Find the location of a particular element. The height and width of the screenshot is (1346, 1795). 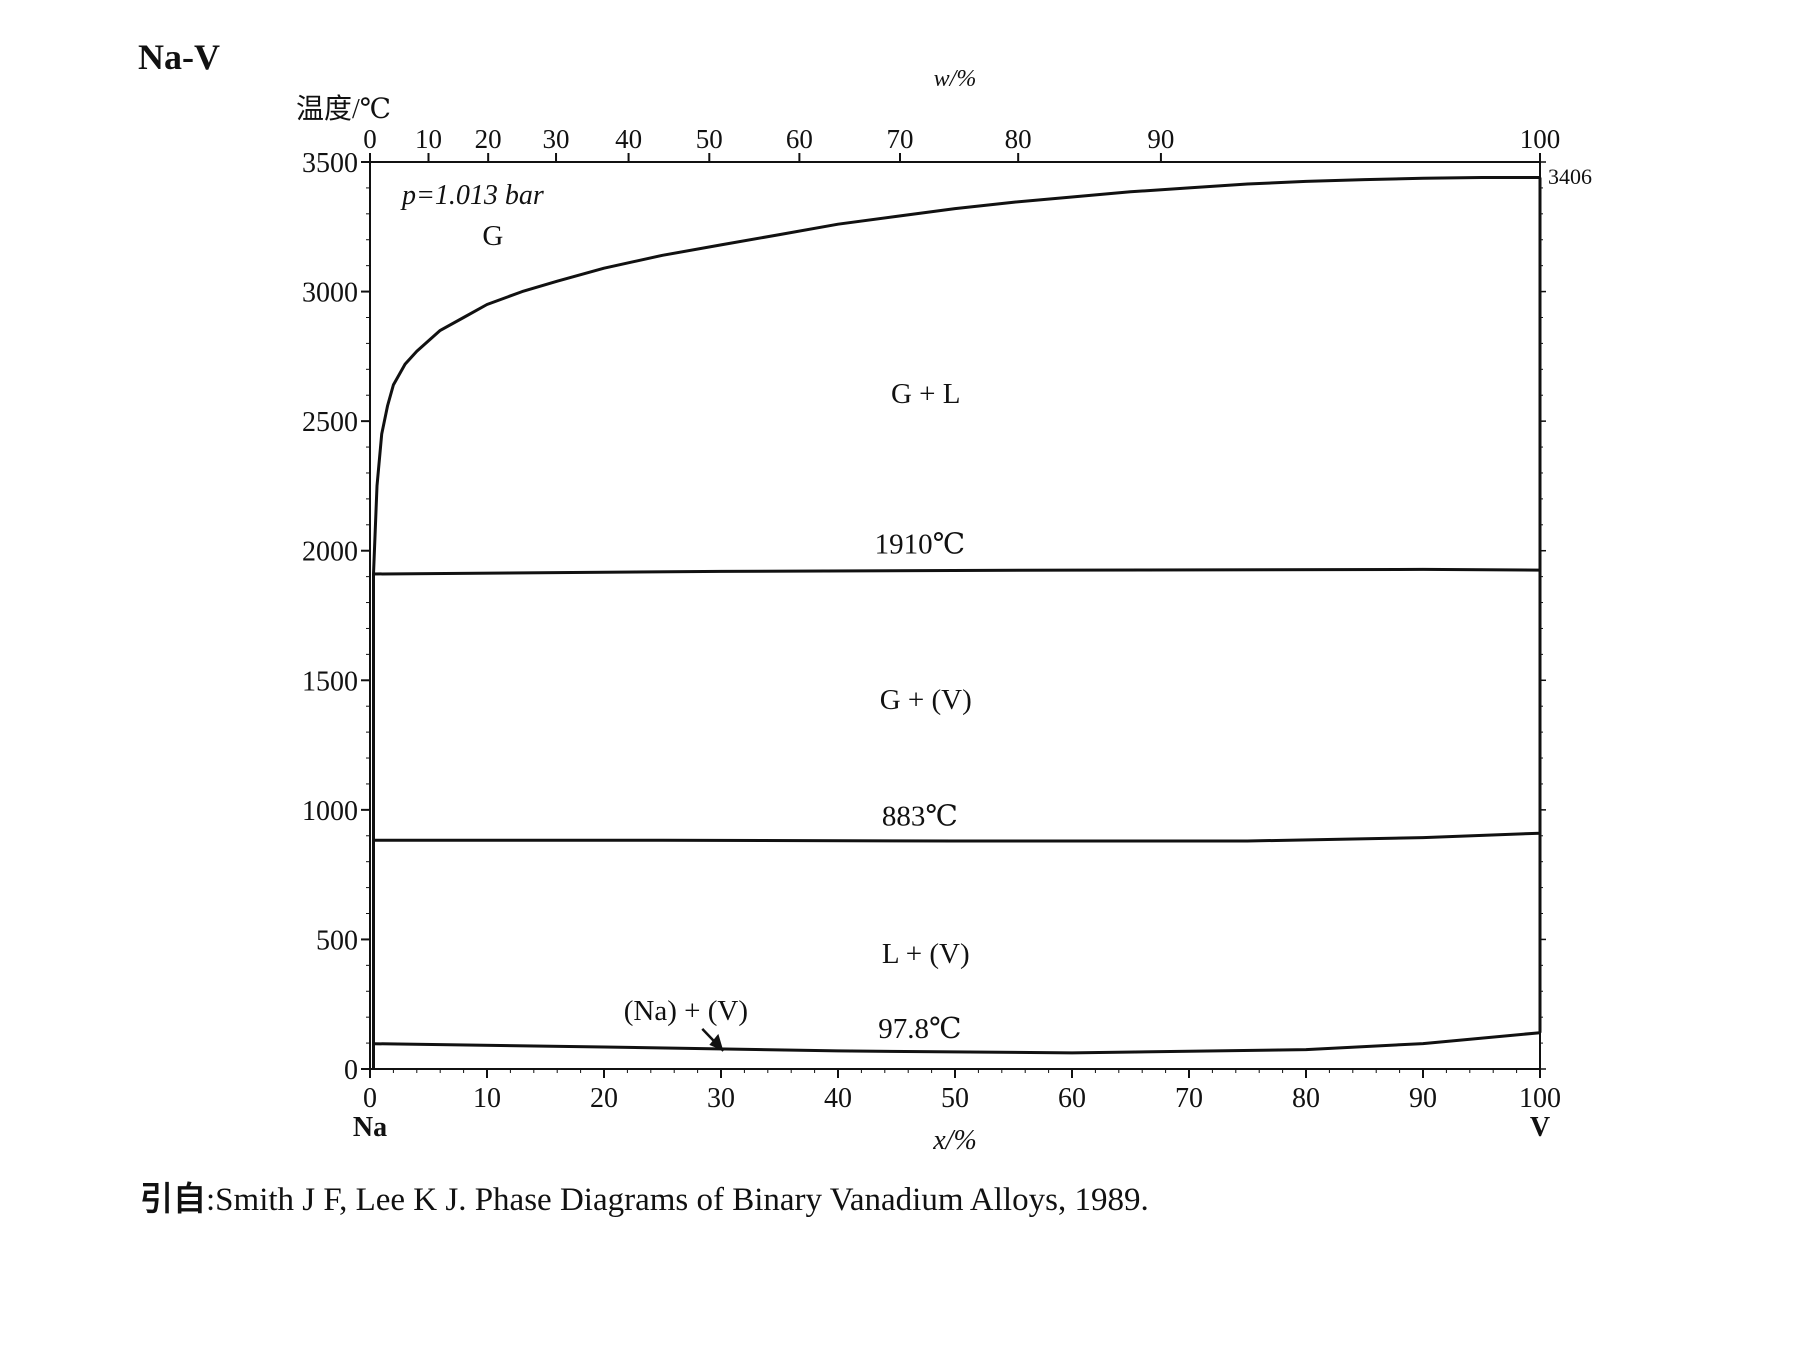

region-label: 97.8℃ is located at coordinates (919, 1029).